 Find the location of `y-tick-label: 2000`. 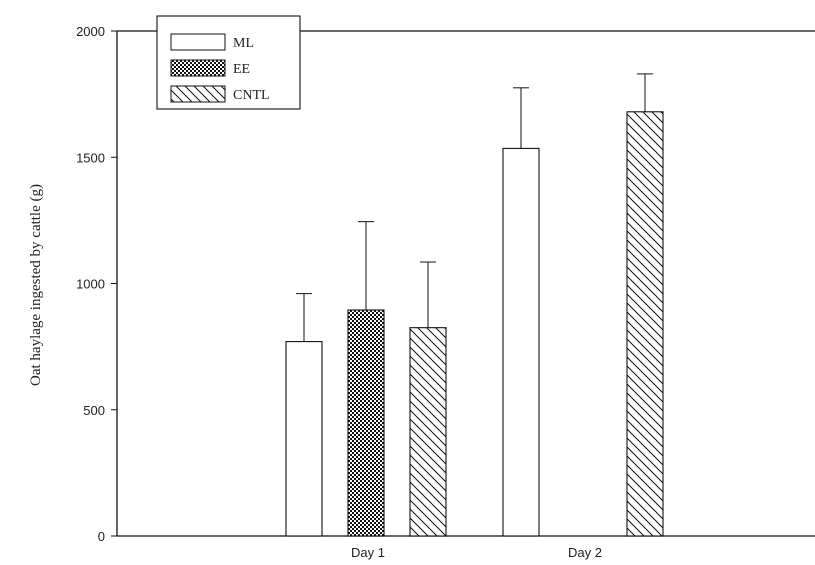

y-tick-label: 2000 is located at coordinates (90, 31).